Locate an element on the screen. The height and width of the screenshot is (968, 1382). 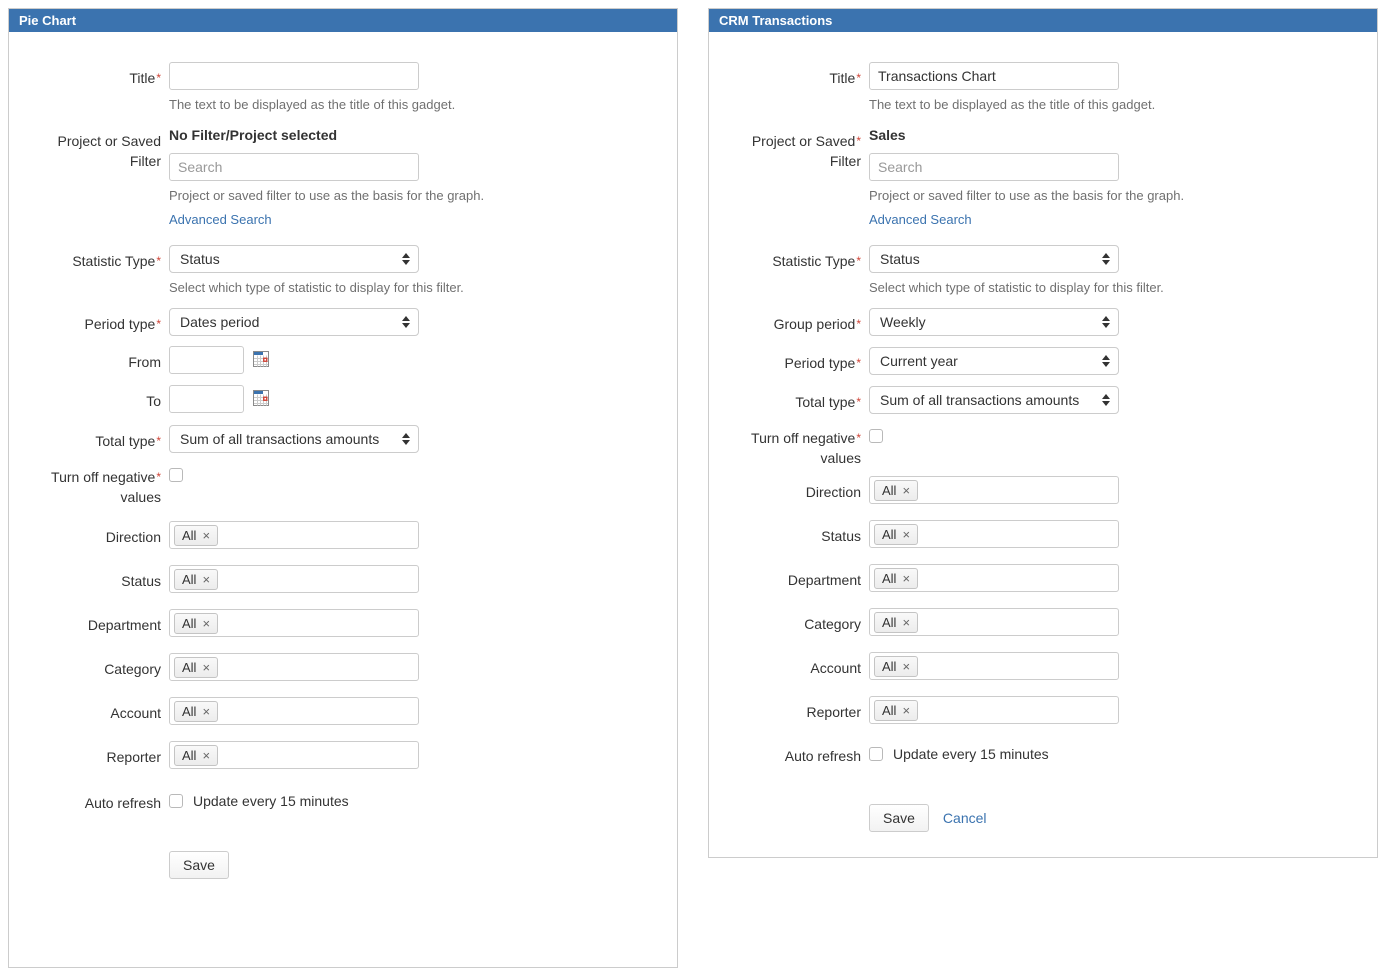
from-label: From is located at coordinates (144, 362).